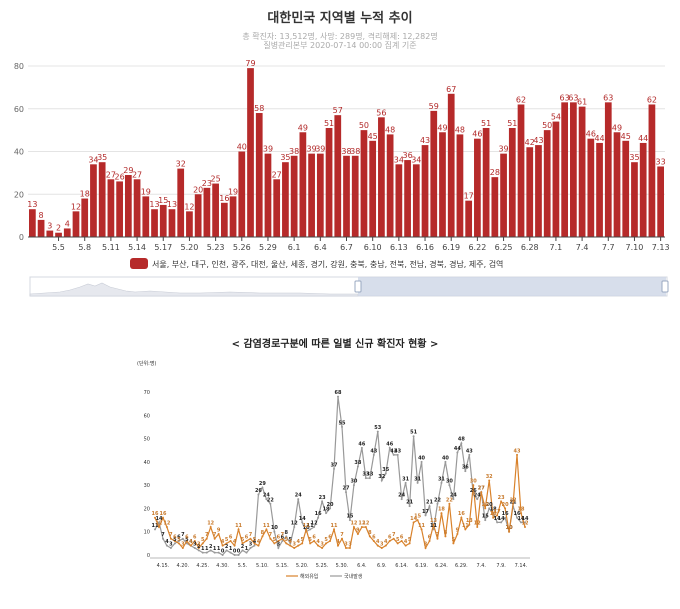 The width and height of the screenshot is (680, 609). I want to click on zoom-selected-range, so click(512, 286).